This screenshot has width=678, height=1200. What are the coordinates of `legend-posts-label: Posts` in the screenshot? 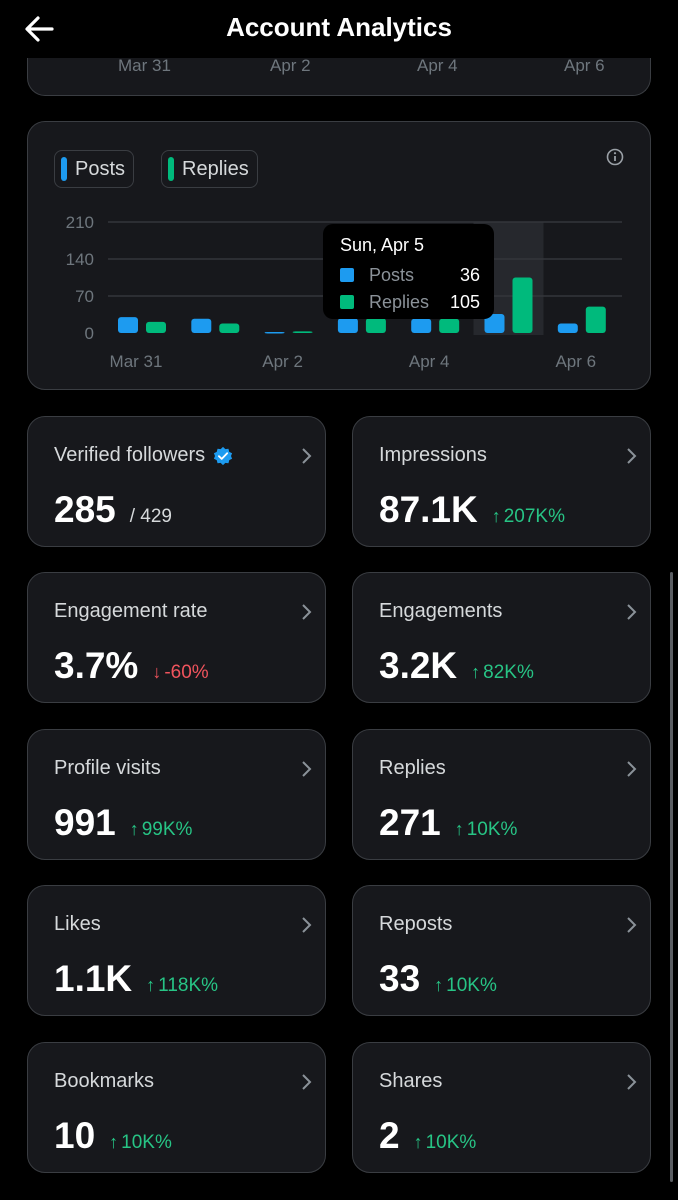 It's located at (100, 168).